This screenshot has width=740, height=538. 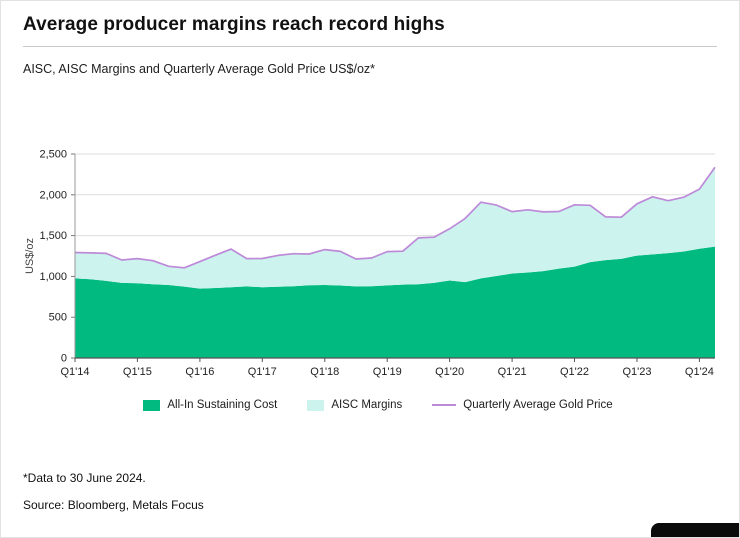 I want to click on bottom-right-black-bar, so click(x=695, y=530).